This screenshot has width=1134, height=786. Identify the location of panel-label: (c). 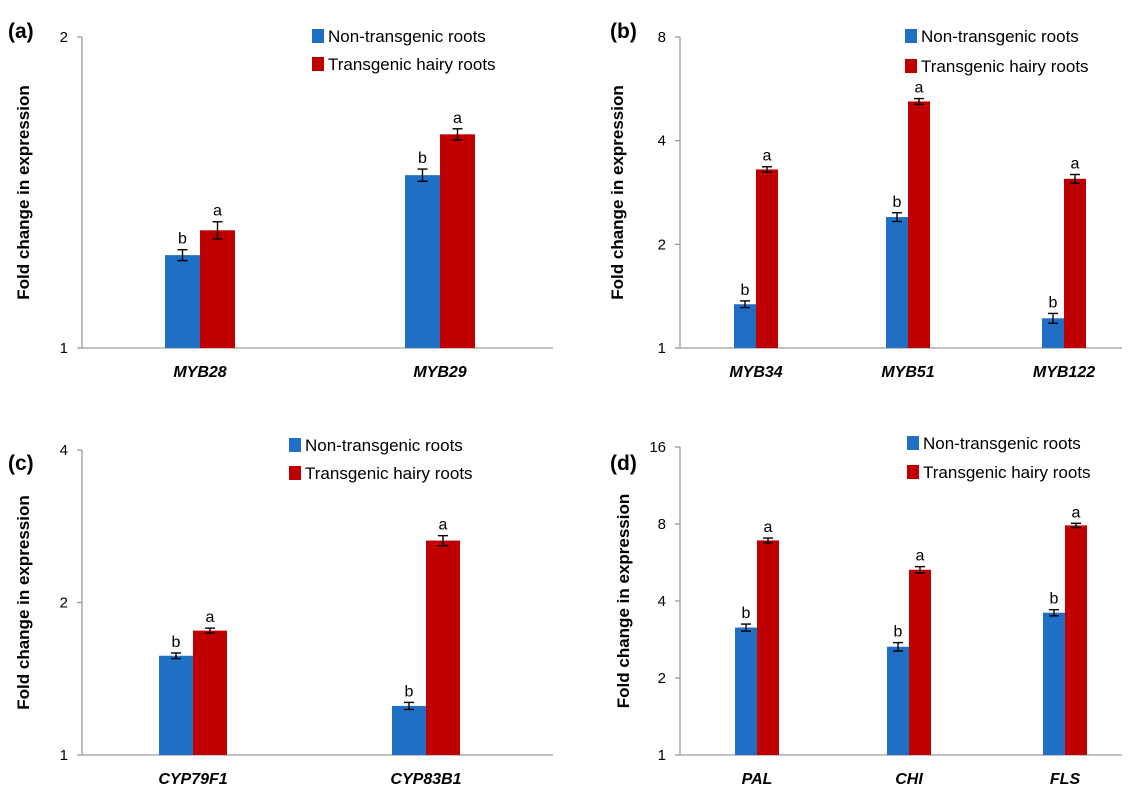
(21, 463).